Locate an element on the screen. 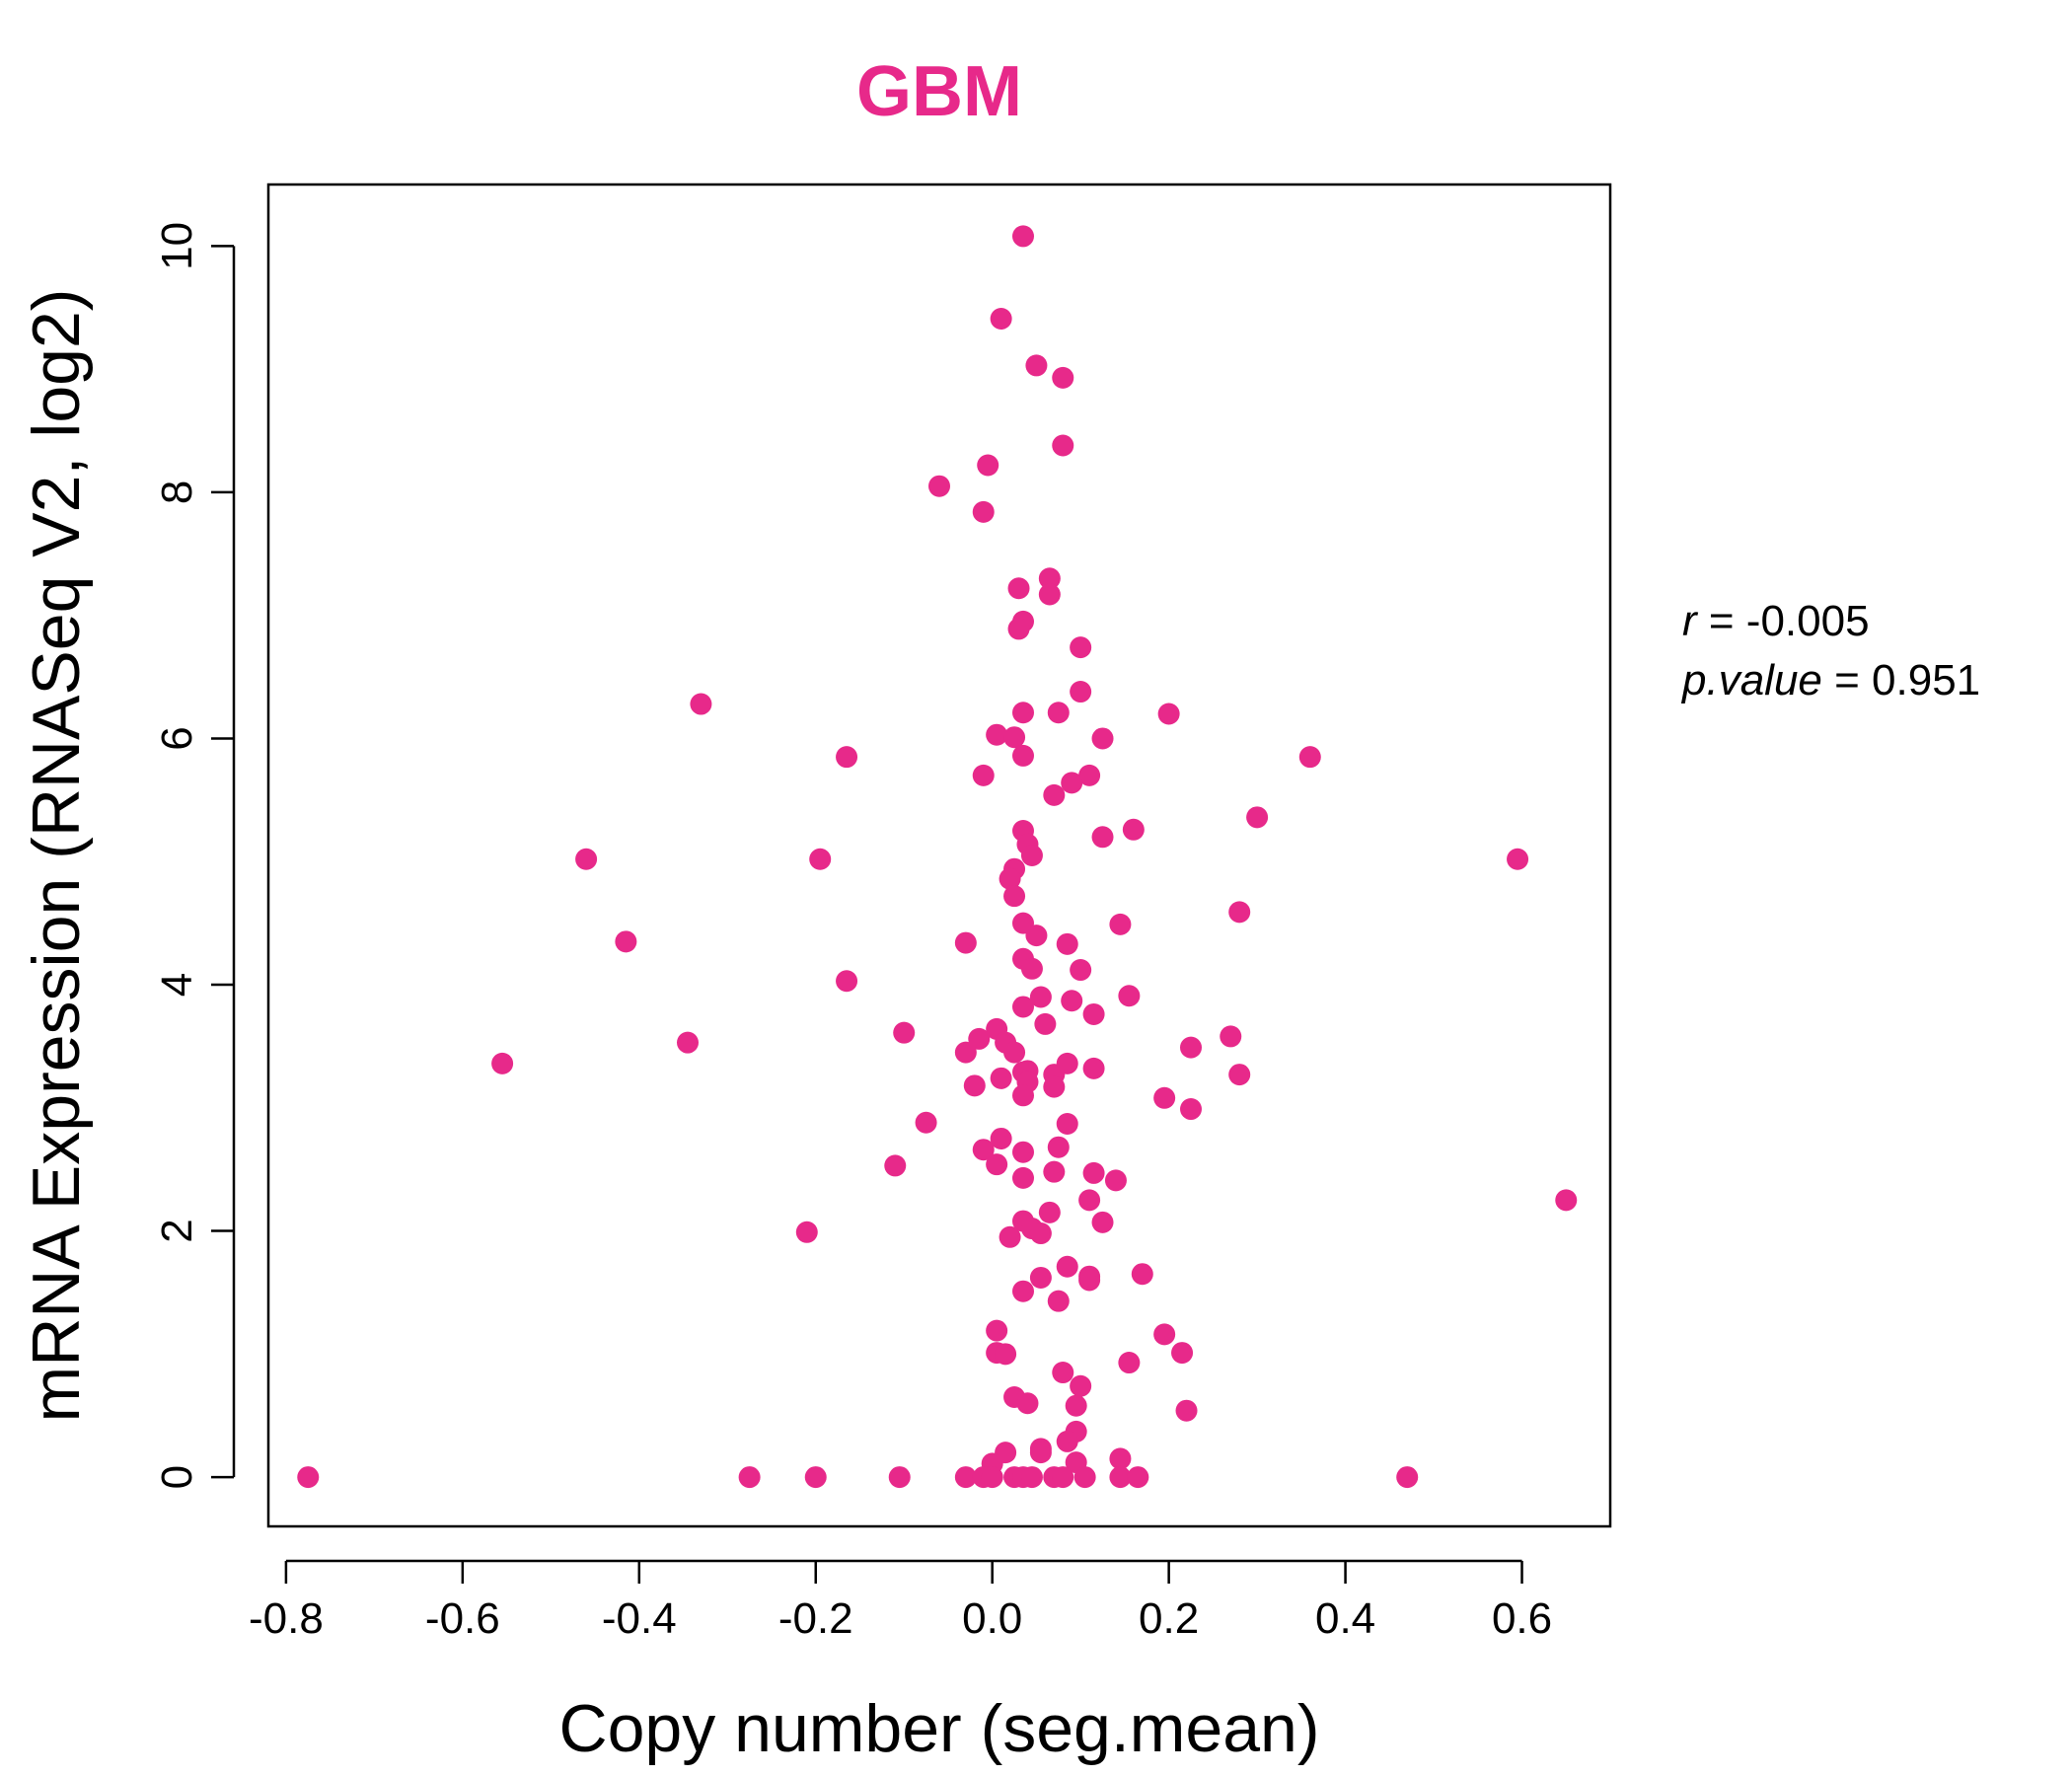 Image resolution: width=2072 pixels, height=1776 pixels. x-axis: -0.8 -0.6 -0.4 -0.2 0.0 0.2 0.4 0.6 is located at coordinates (901, 1601).